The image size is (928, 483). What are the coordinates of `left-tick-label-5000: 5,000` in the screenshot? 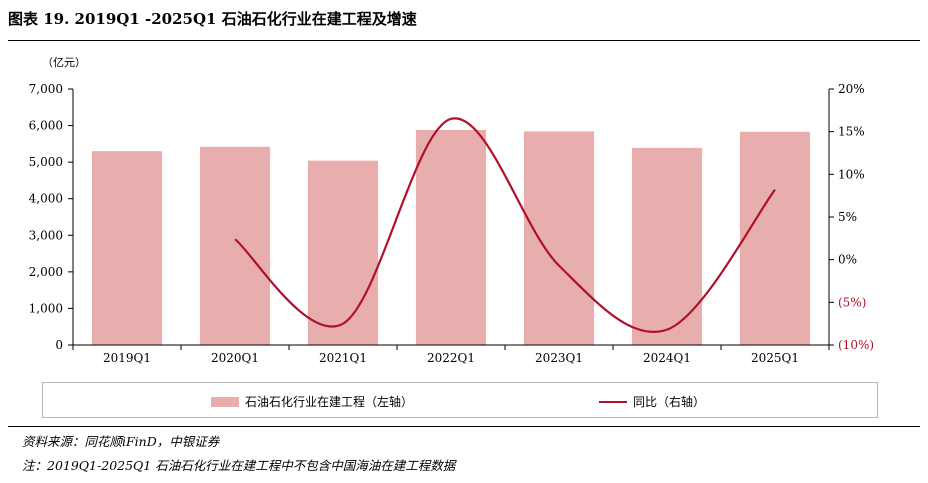 It's located at (46, 162).